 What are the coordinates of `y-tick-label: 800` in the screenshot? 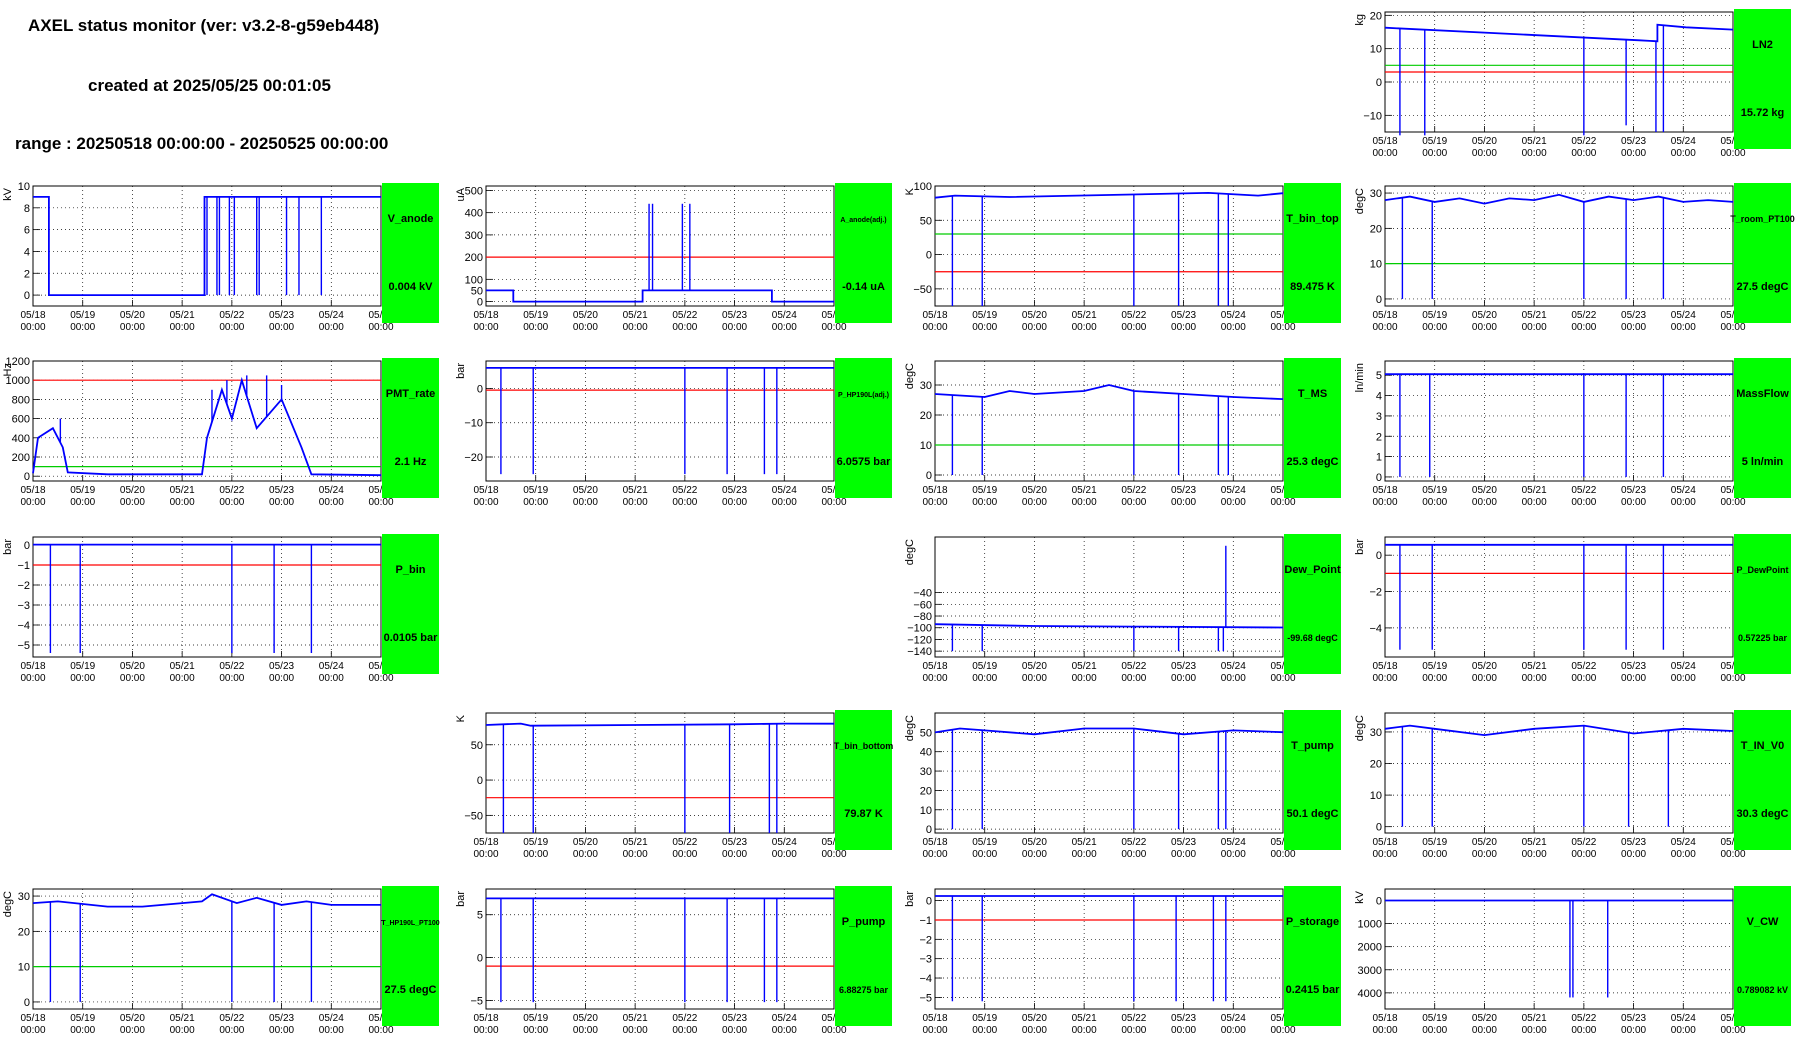 It's located at (21, 400).